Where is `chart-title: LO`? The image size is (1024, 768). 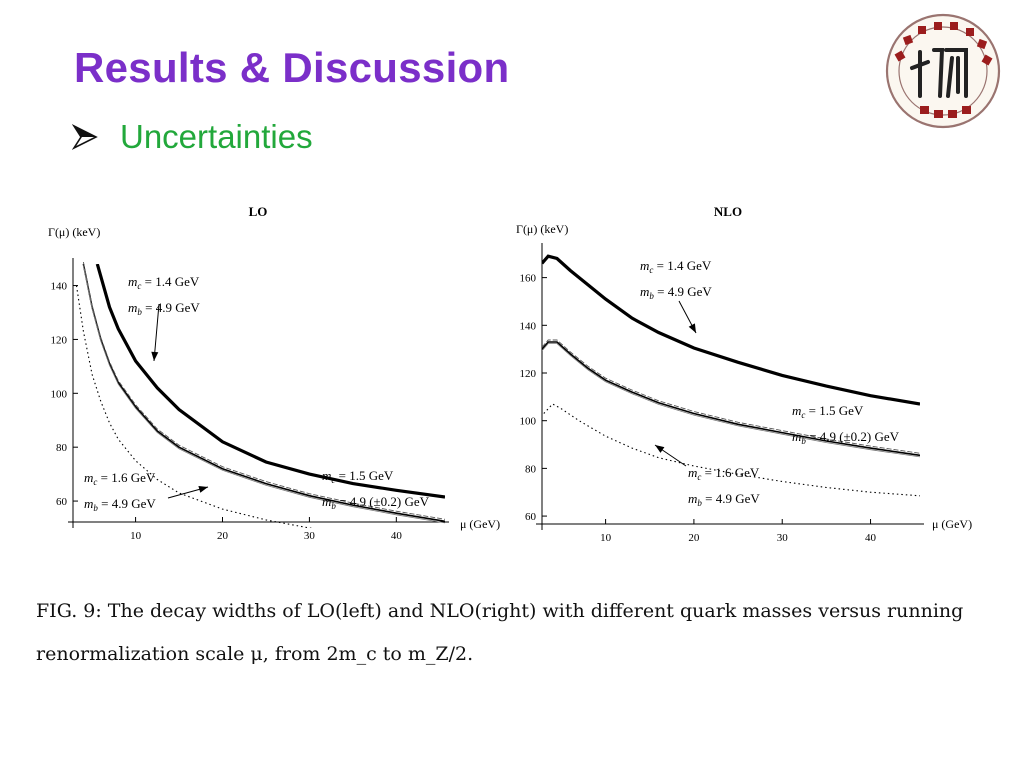 chart-title: LO is located at coordinates (258, 211).